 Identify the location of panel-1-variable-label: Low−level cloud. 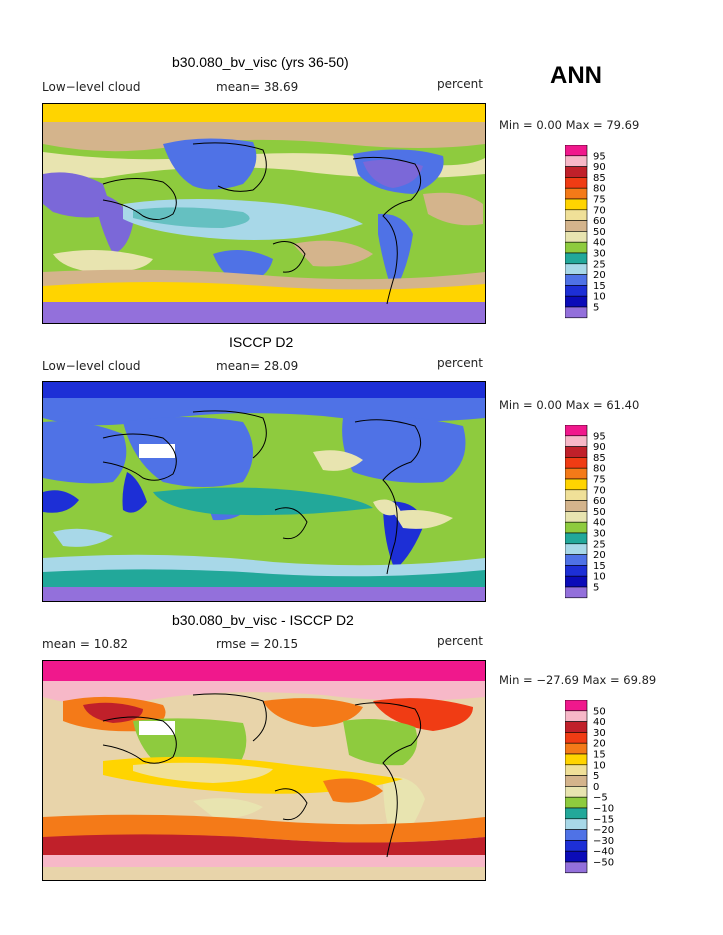
(91, 87).